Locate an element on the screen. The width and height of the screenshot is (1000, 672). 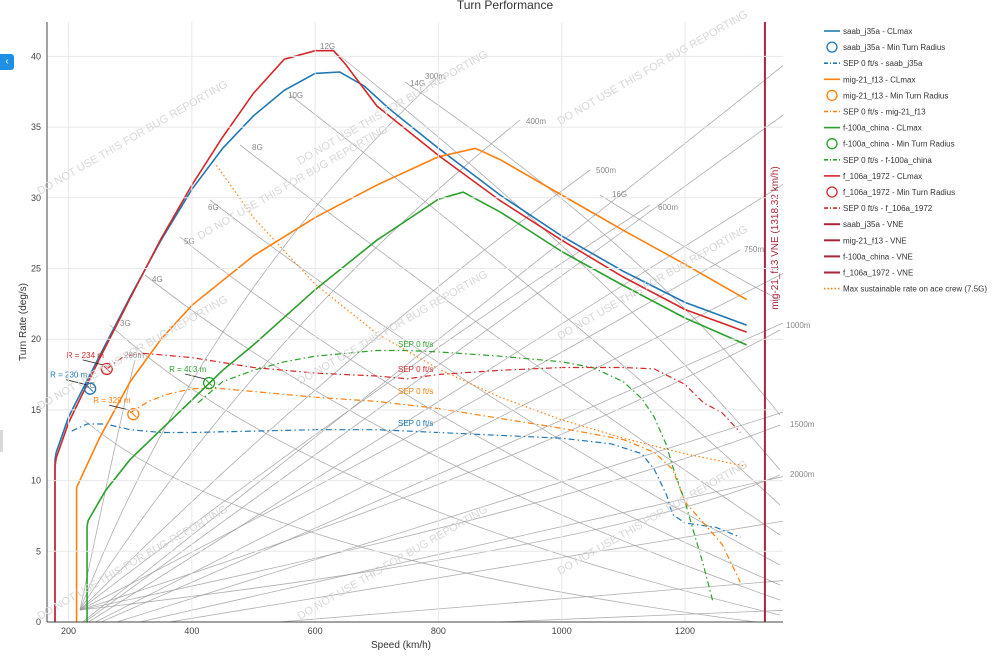
g-load-label: 12G is located at coordinates (327, 46).